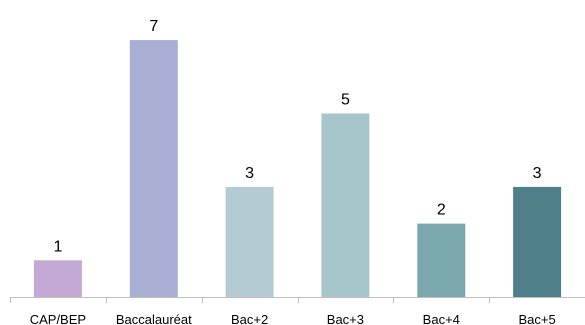  Describe the element at coordinates (154, 318) in the screenshot. I see `category-label: Baccalauréat` at that location.